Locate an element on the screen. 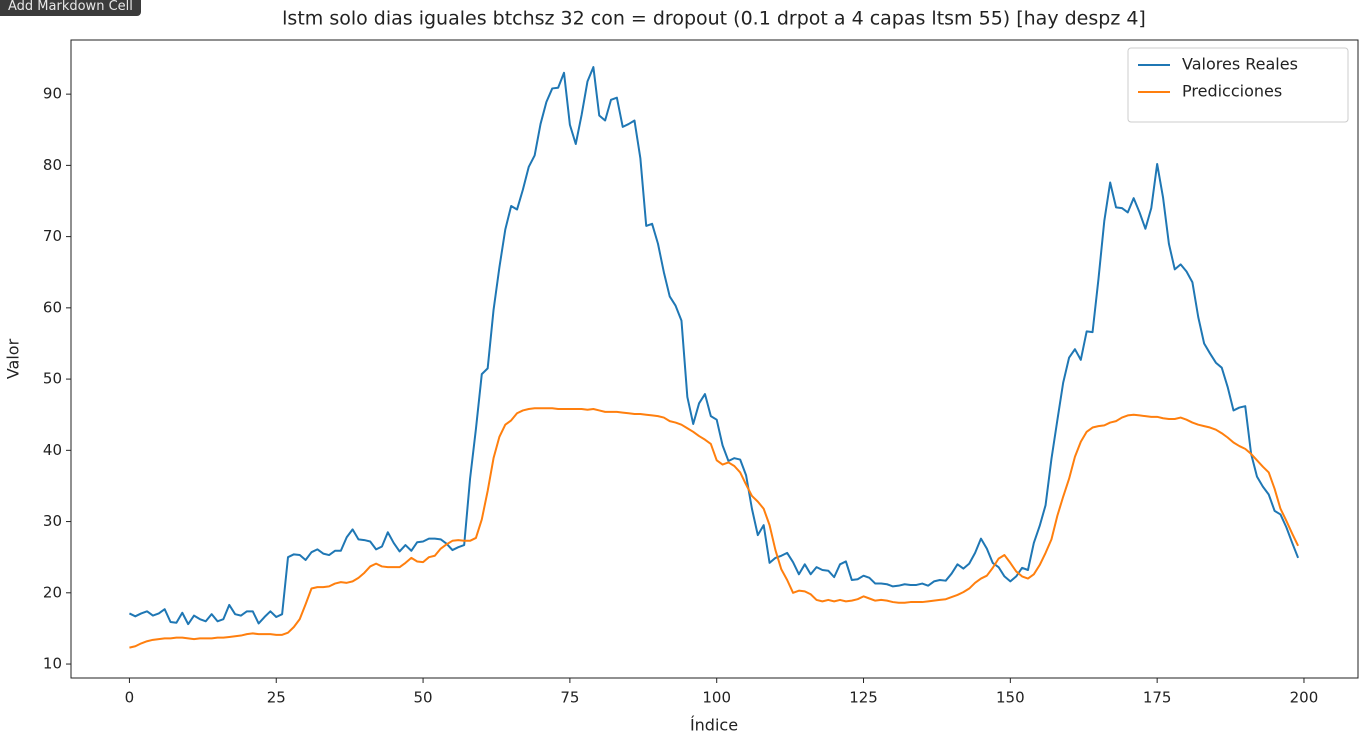 The image size is (1361, 737). y-tick-label: 10 is located at coordinates (52, 664).